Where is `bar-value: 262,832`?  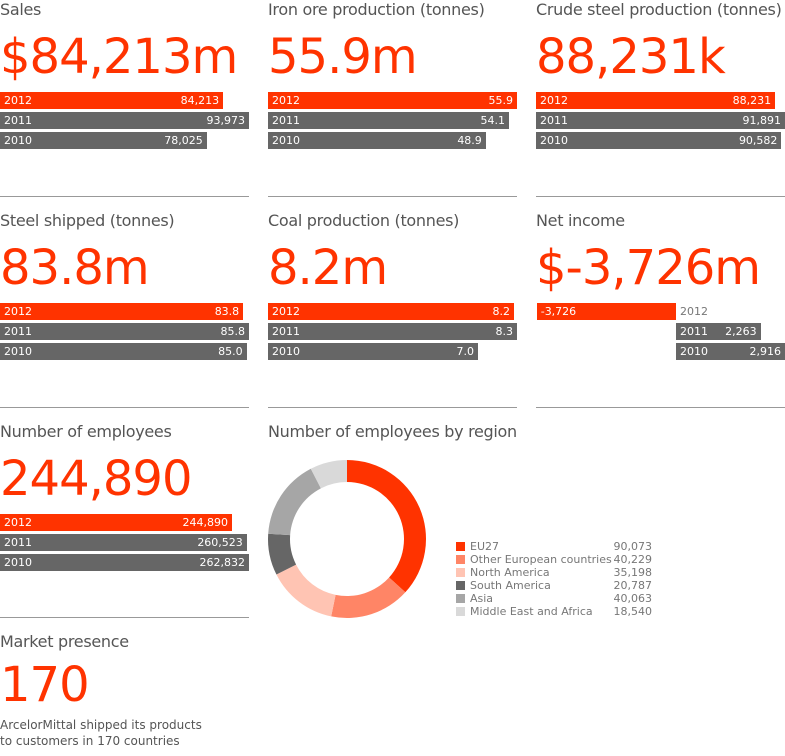 bar-value: 262,832 is located at coordinates (222, 562).